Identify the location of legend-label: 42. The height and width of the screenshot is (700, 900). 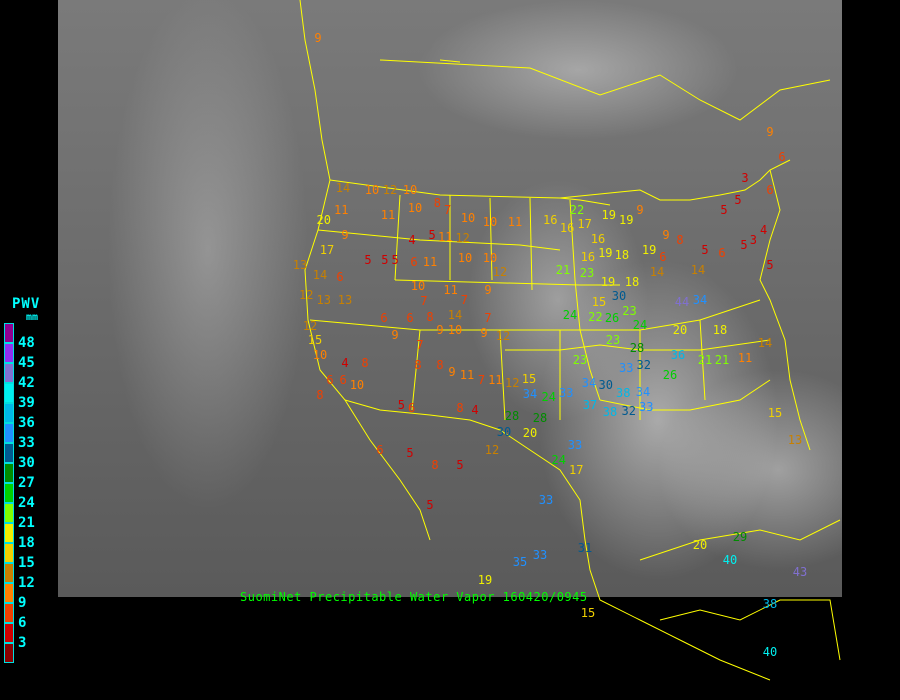
(26, 383).